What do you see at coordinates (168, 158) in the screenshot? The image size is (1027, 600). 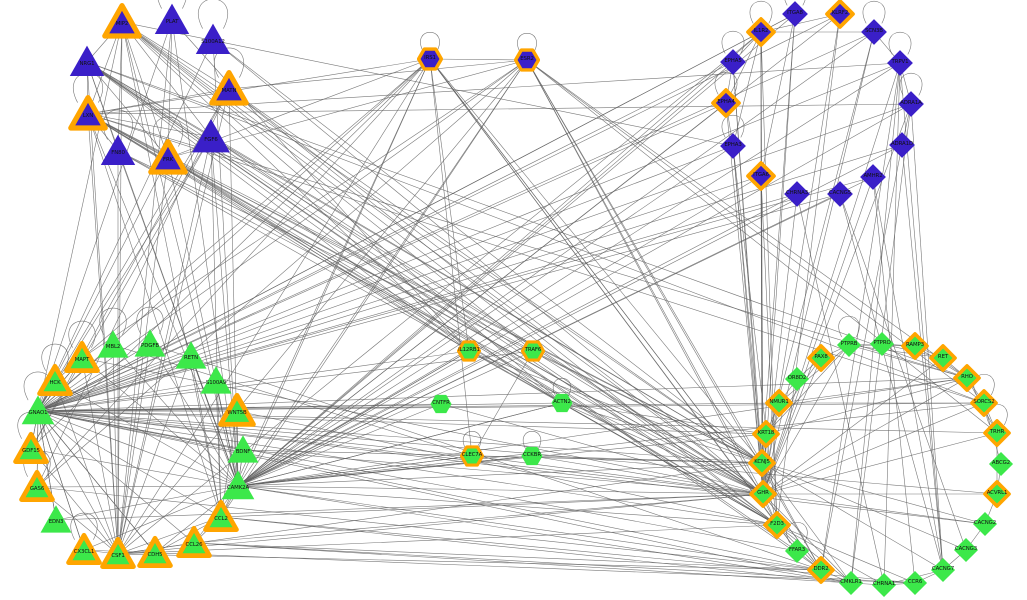 I see `graph-node-frk: FRK` at bounding box center [168, 158].